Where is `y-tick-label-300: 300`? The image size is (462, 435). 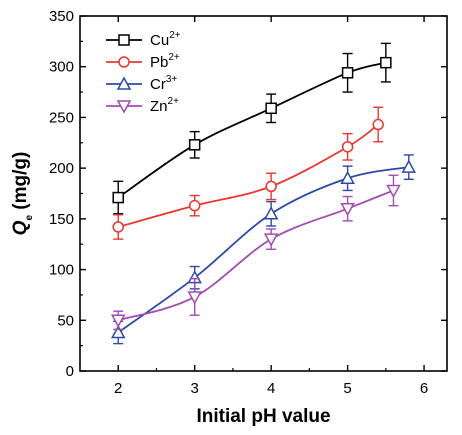
y-tick-label-300: 300 is located at coordinates (61, 67).